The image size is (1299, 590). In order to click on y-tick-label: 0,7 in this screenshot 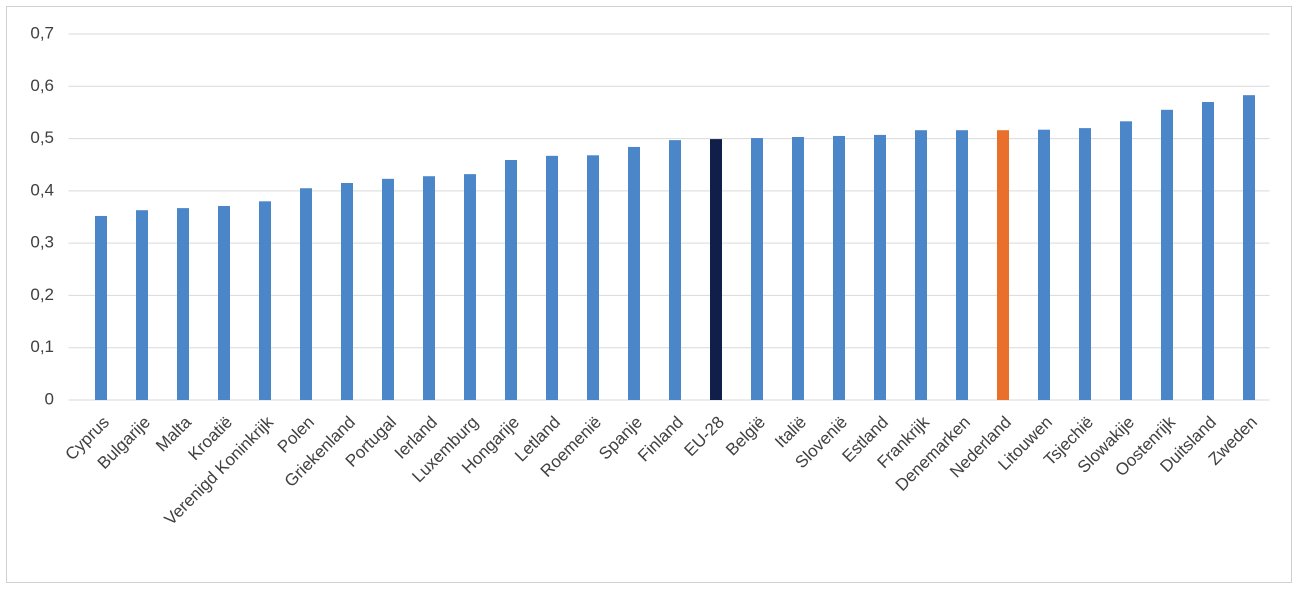, I will do `click(42, 32)`.